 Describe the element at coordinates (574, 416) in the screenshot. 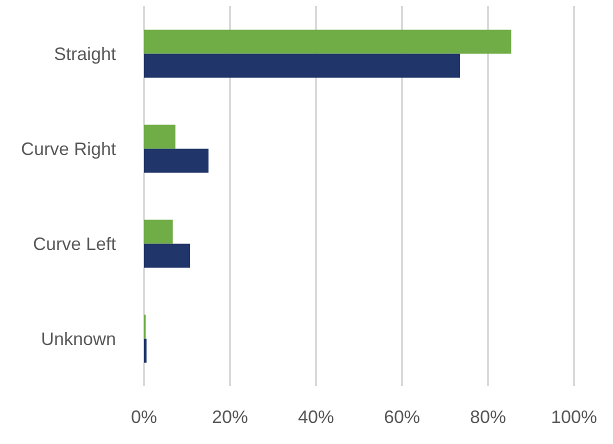

I see `x-tick-label: 100%` at that location.